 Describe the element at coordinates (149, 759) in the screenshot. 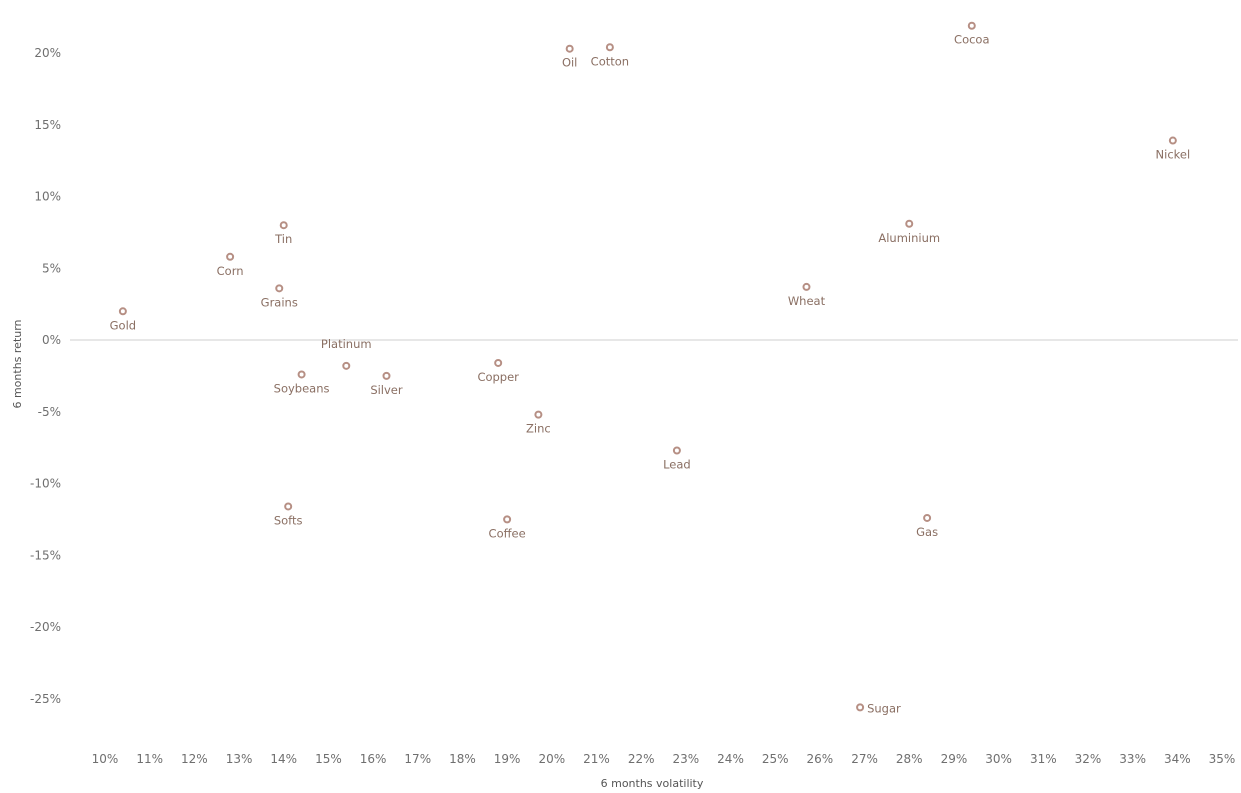

I see `x-tick-label: 11%` at that location.